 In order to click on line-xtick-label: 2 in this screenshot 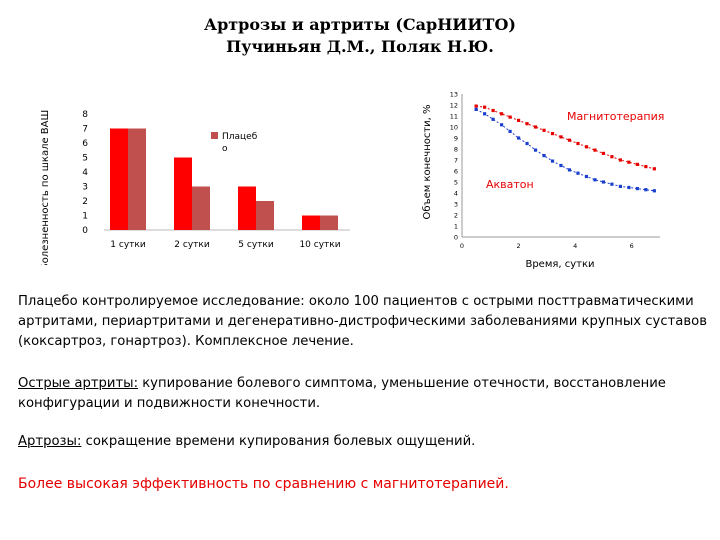, I will do `click(519, 246)`.